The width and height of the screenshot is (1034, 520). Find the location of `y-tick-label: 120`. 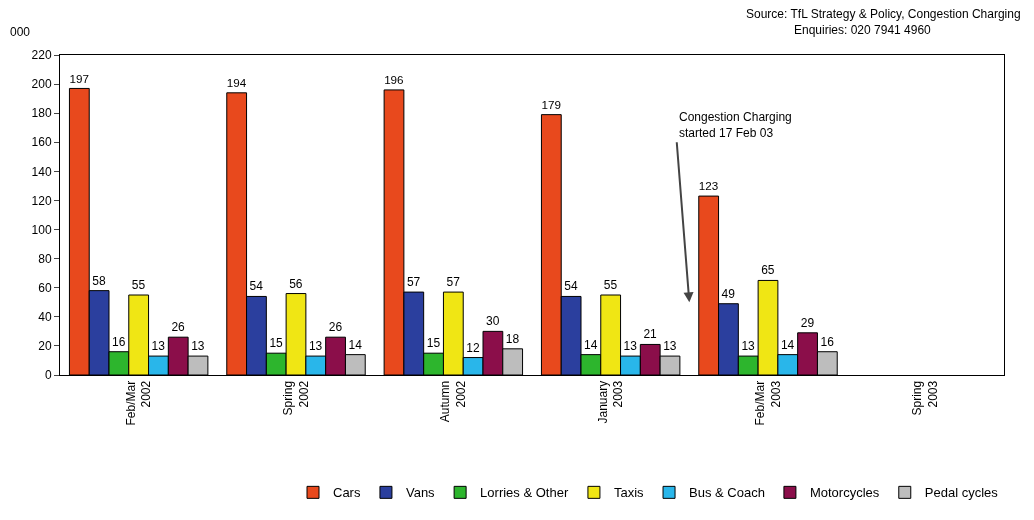

y-tick-label: 120 is located at coordinates (41, 200).